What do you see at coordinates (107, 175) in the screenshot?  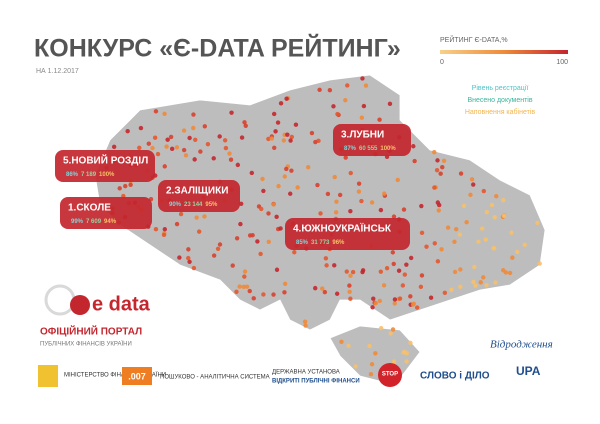 I see `callout-cabinets: 100%` at bounding box center [107, 175].